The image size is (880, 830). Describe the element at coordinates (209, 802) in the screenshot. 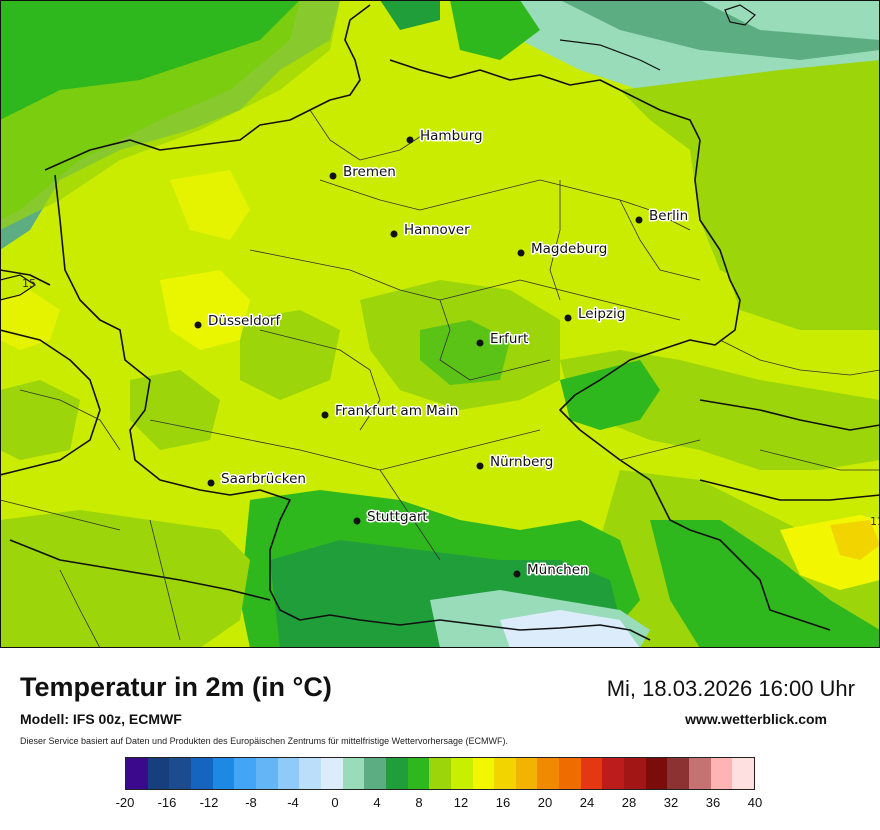

I see `color-scale-tick-label: -12` at that location.